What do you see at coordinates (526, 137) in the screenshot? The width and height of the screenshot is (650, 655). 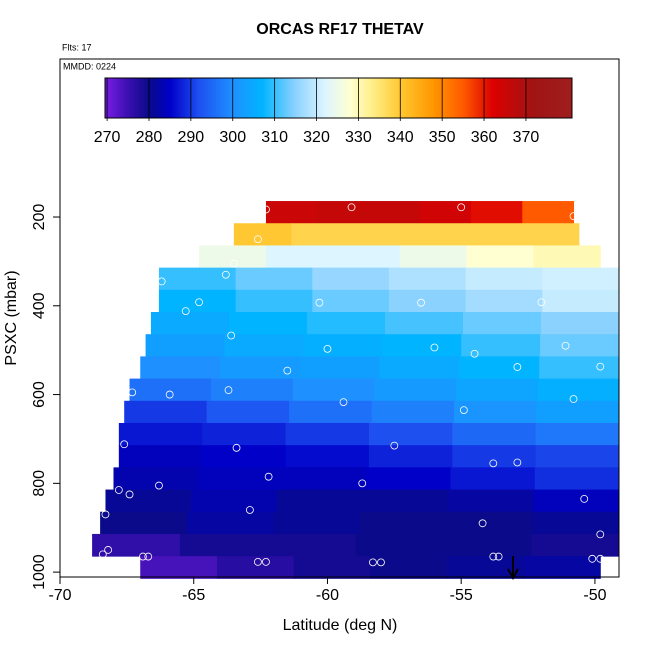 I see `colorbar-tick-label: 370` at bounding box center [526, 137].